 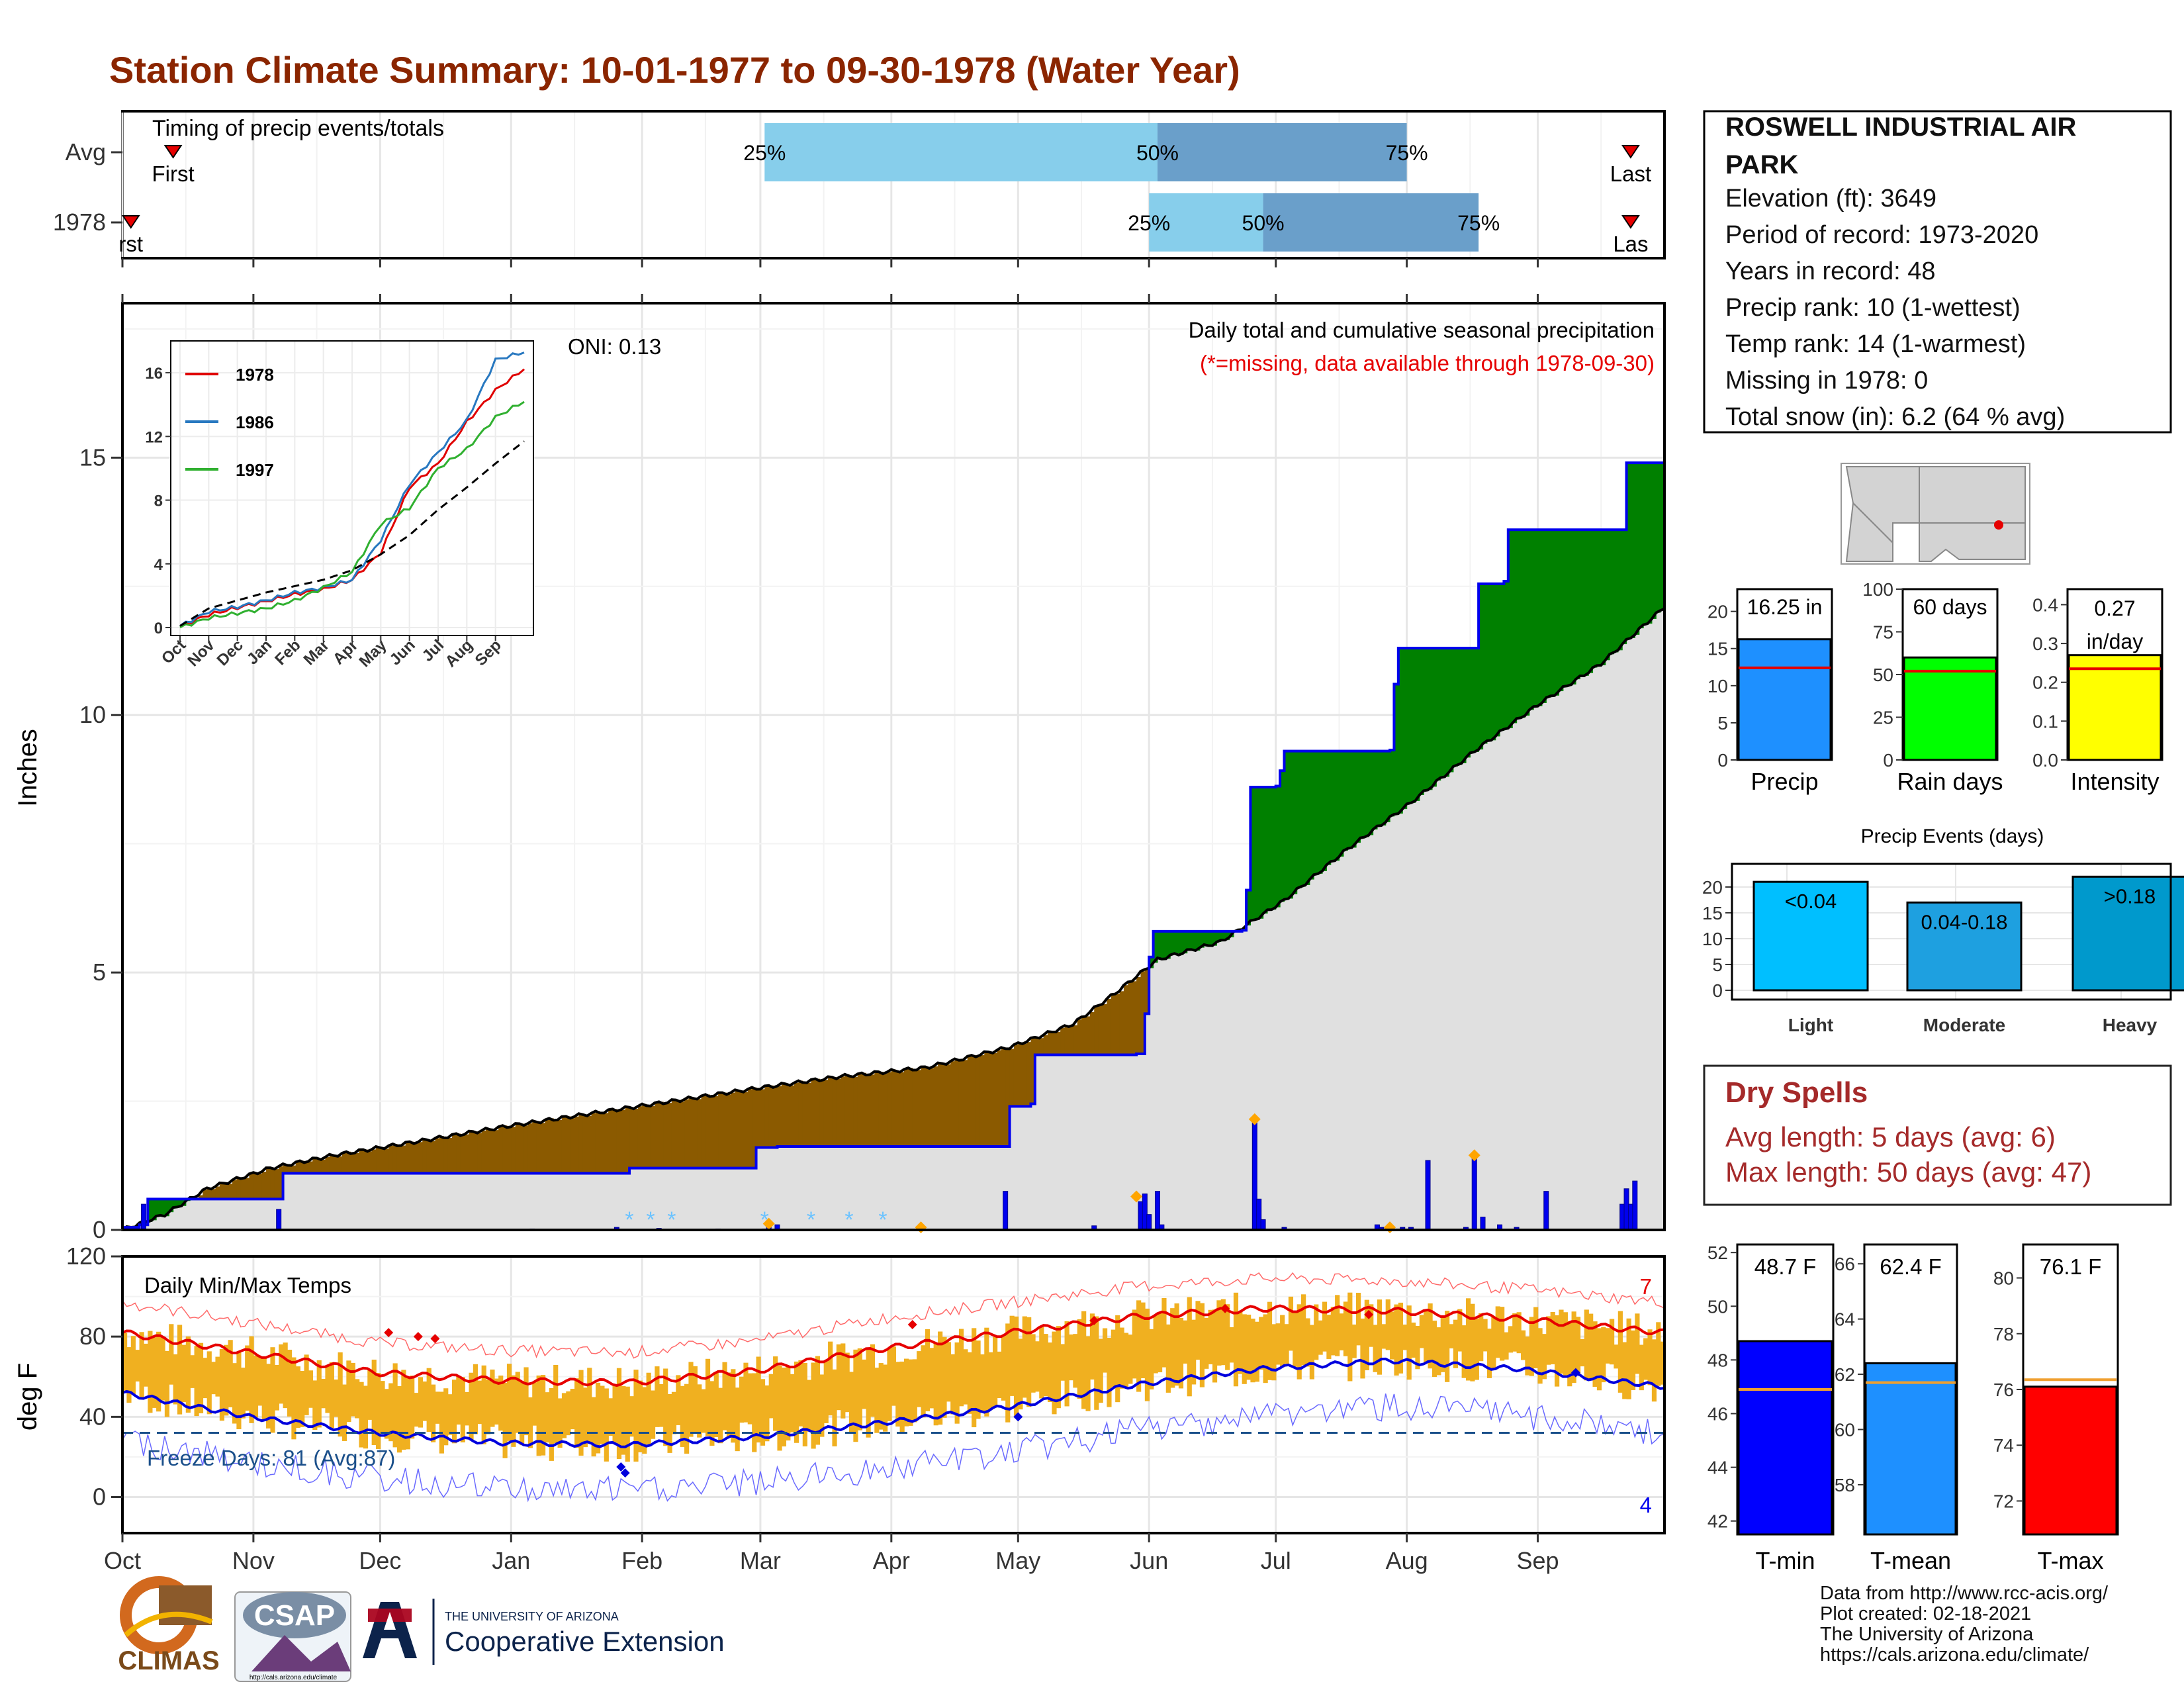 I want to click on y1978-last-label: Las, so click(x=1630, y=244).